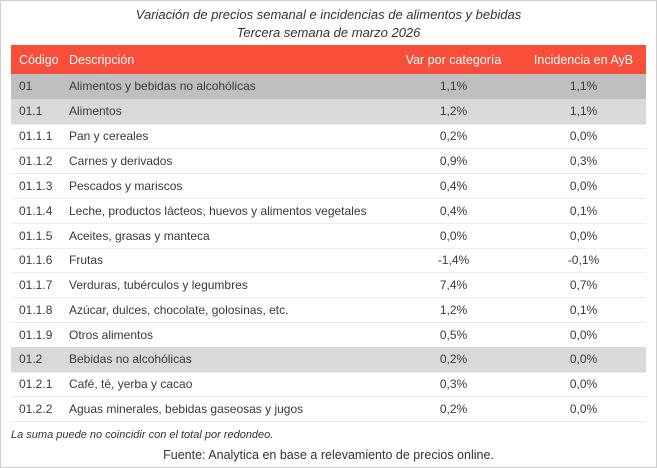  What do you see at coordinates (139, 235) in the screenshot?
I see `row-description: Aceites, grasas y manteca` at bounding box center [139, 235].